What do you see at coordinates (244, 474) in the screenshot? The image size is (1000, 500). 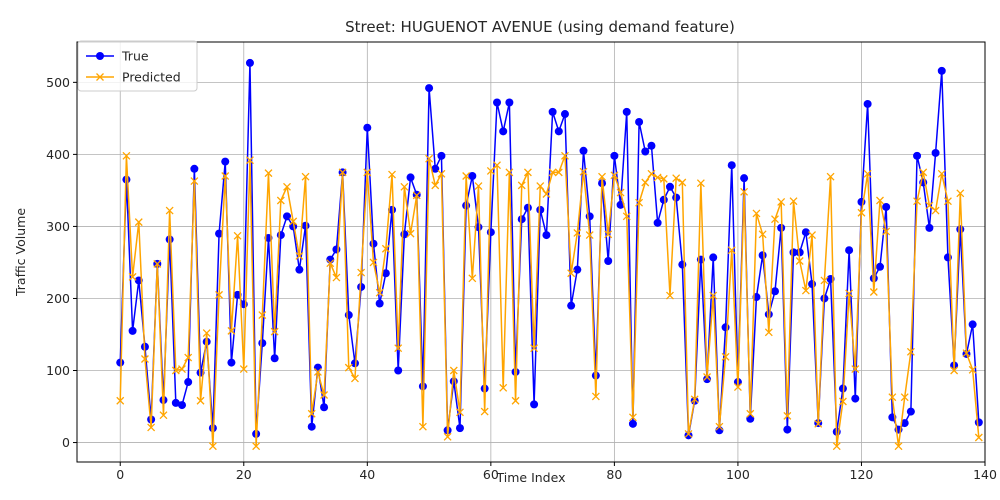 I see `x-tick-label: 20` at bounding box center [244, 474].